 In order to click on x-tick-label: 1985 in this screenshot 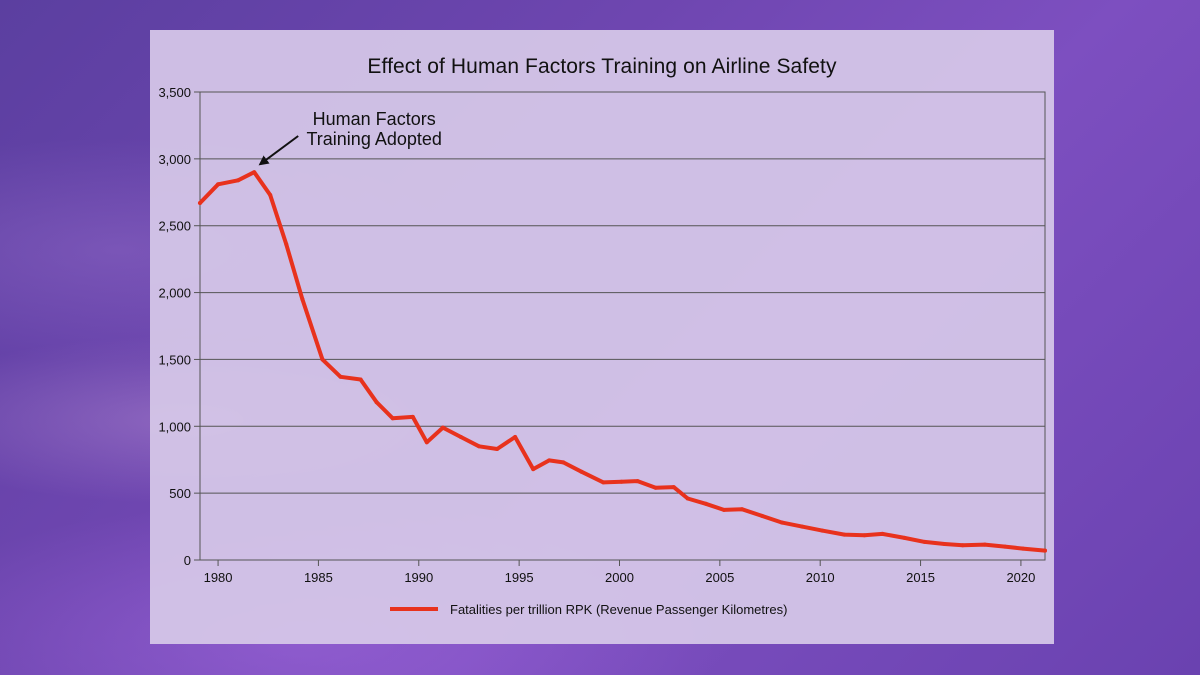, I will do `click(318, 577)`.